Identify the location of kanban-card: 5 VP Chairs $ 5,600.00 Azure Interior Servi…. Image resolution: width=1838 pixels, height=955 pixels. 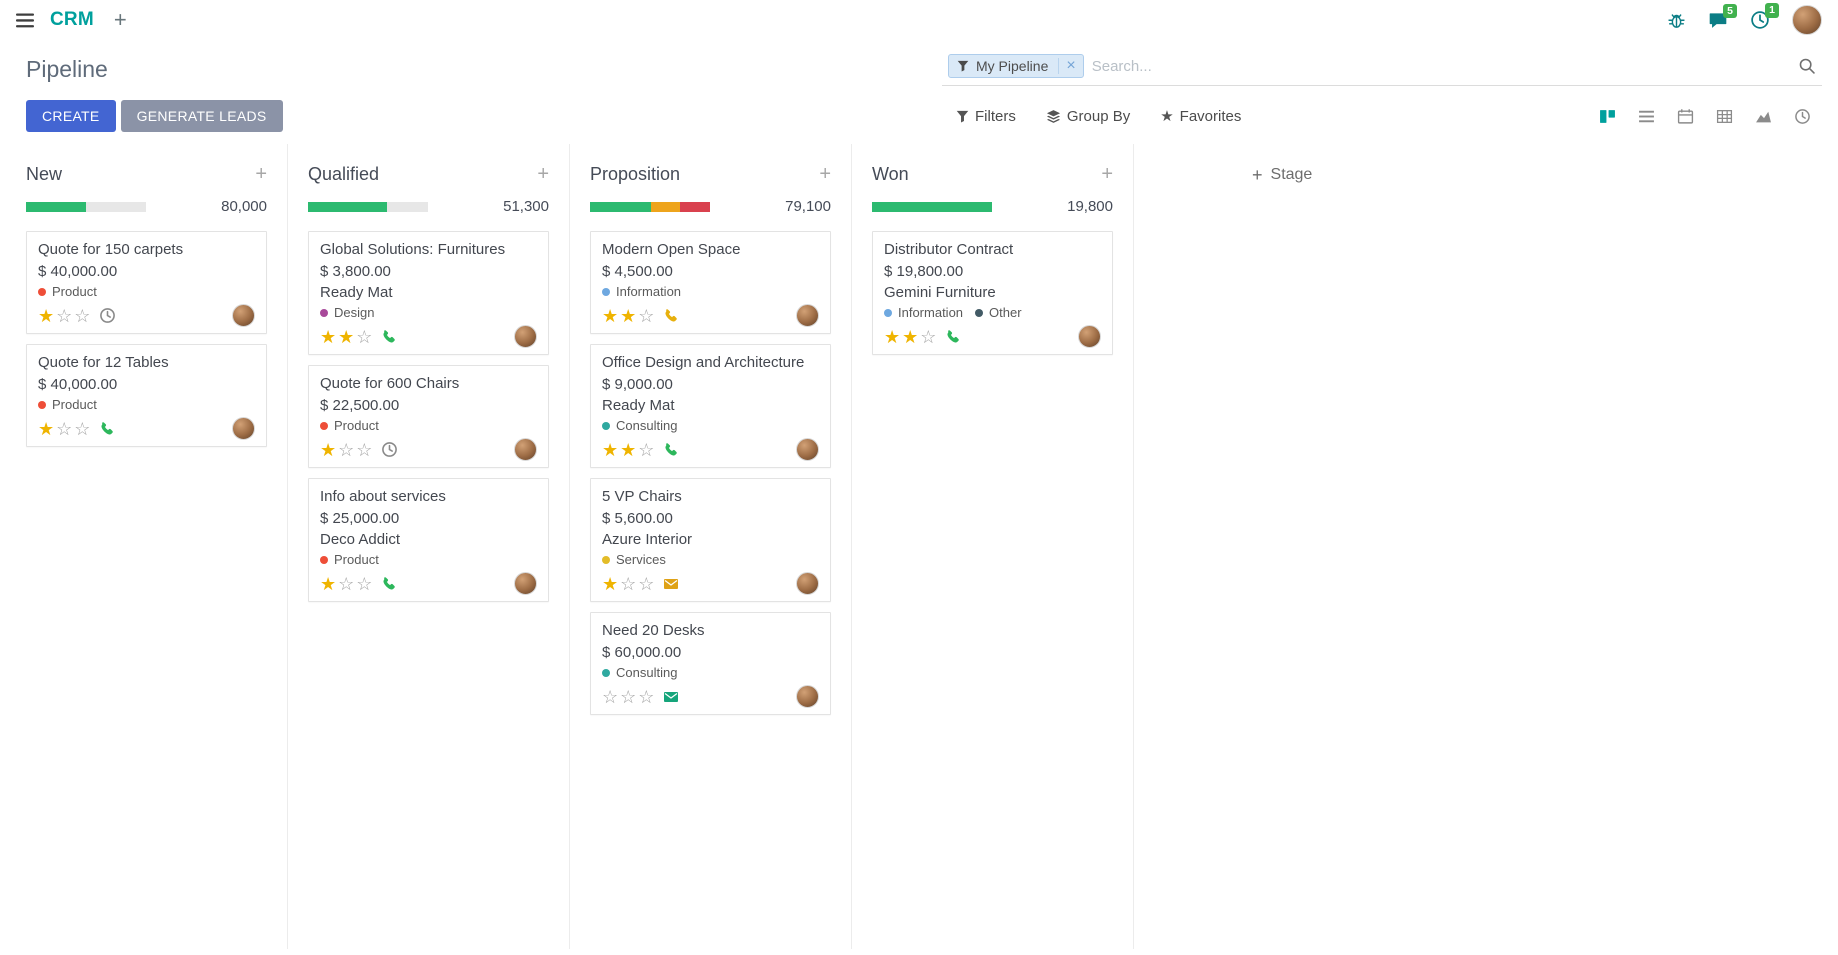
(710, 540).